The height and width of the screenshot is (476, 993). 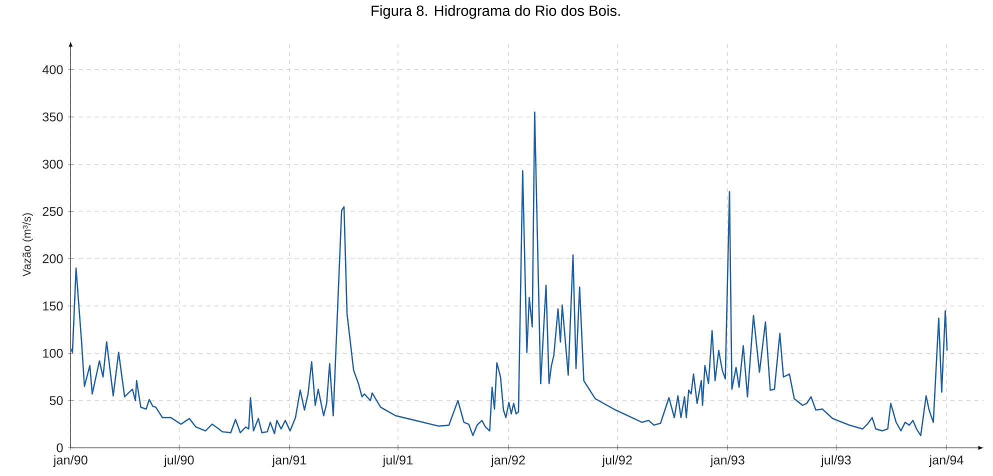 I want to click on x-tick-label: jul/92, so click(x=617, y=461).